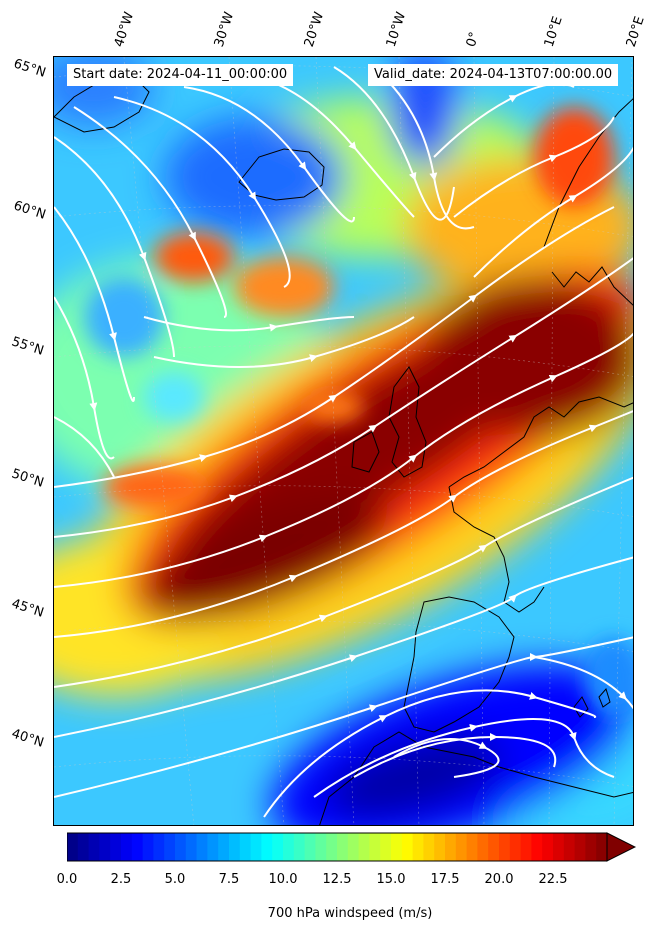  Describe the element at coordinates (67, 879) in the screenshot. I see `colorbar-tick-0: 0.0` at that location.